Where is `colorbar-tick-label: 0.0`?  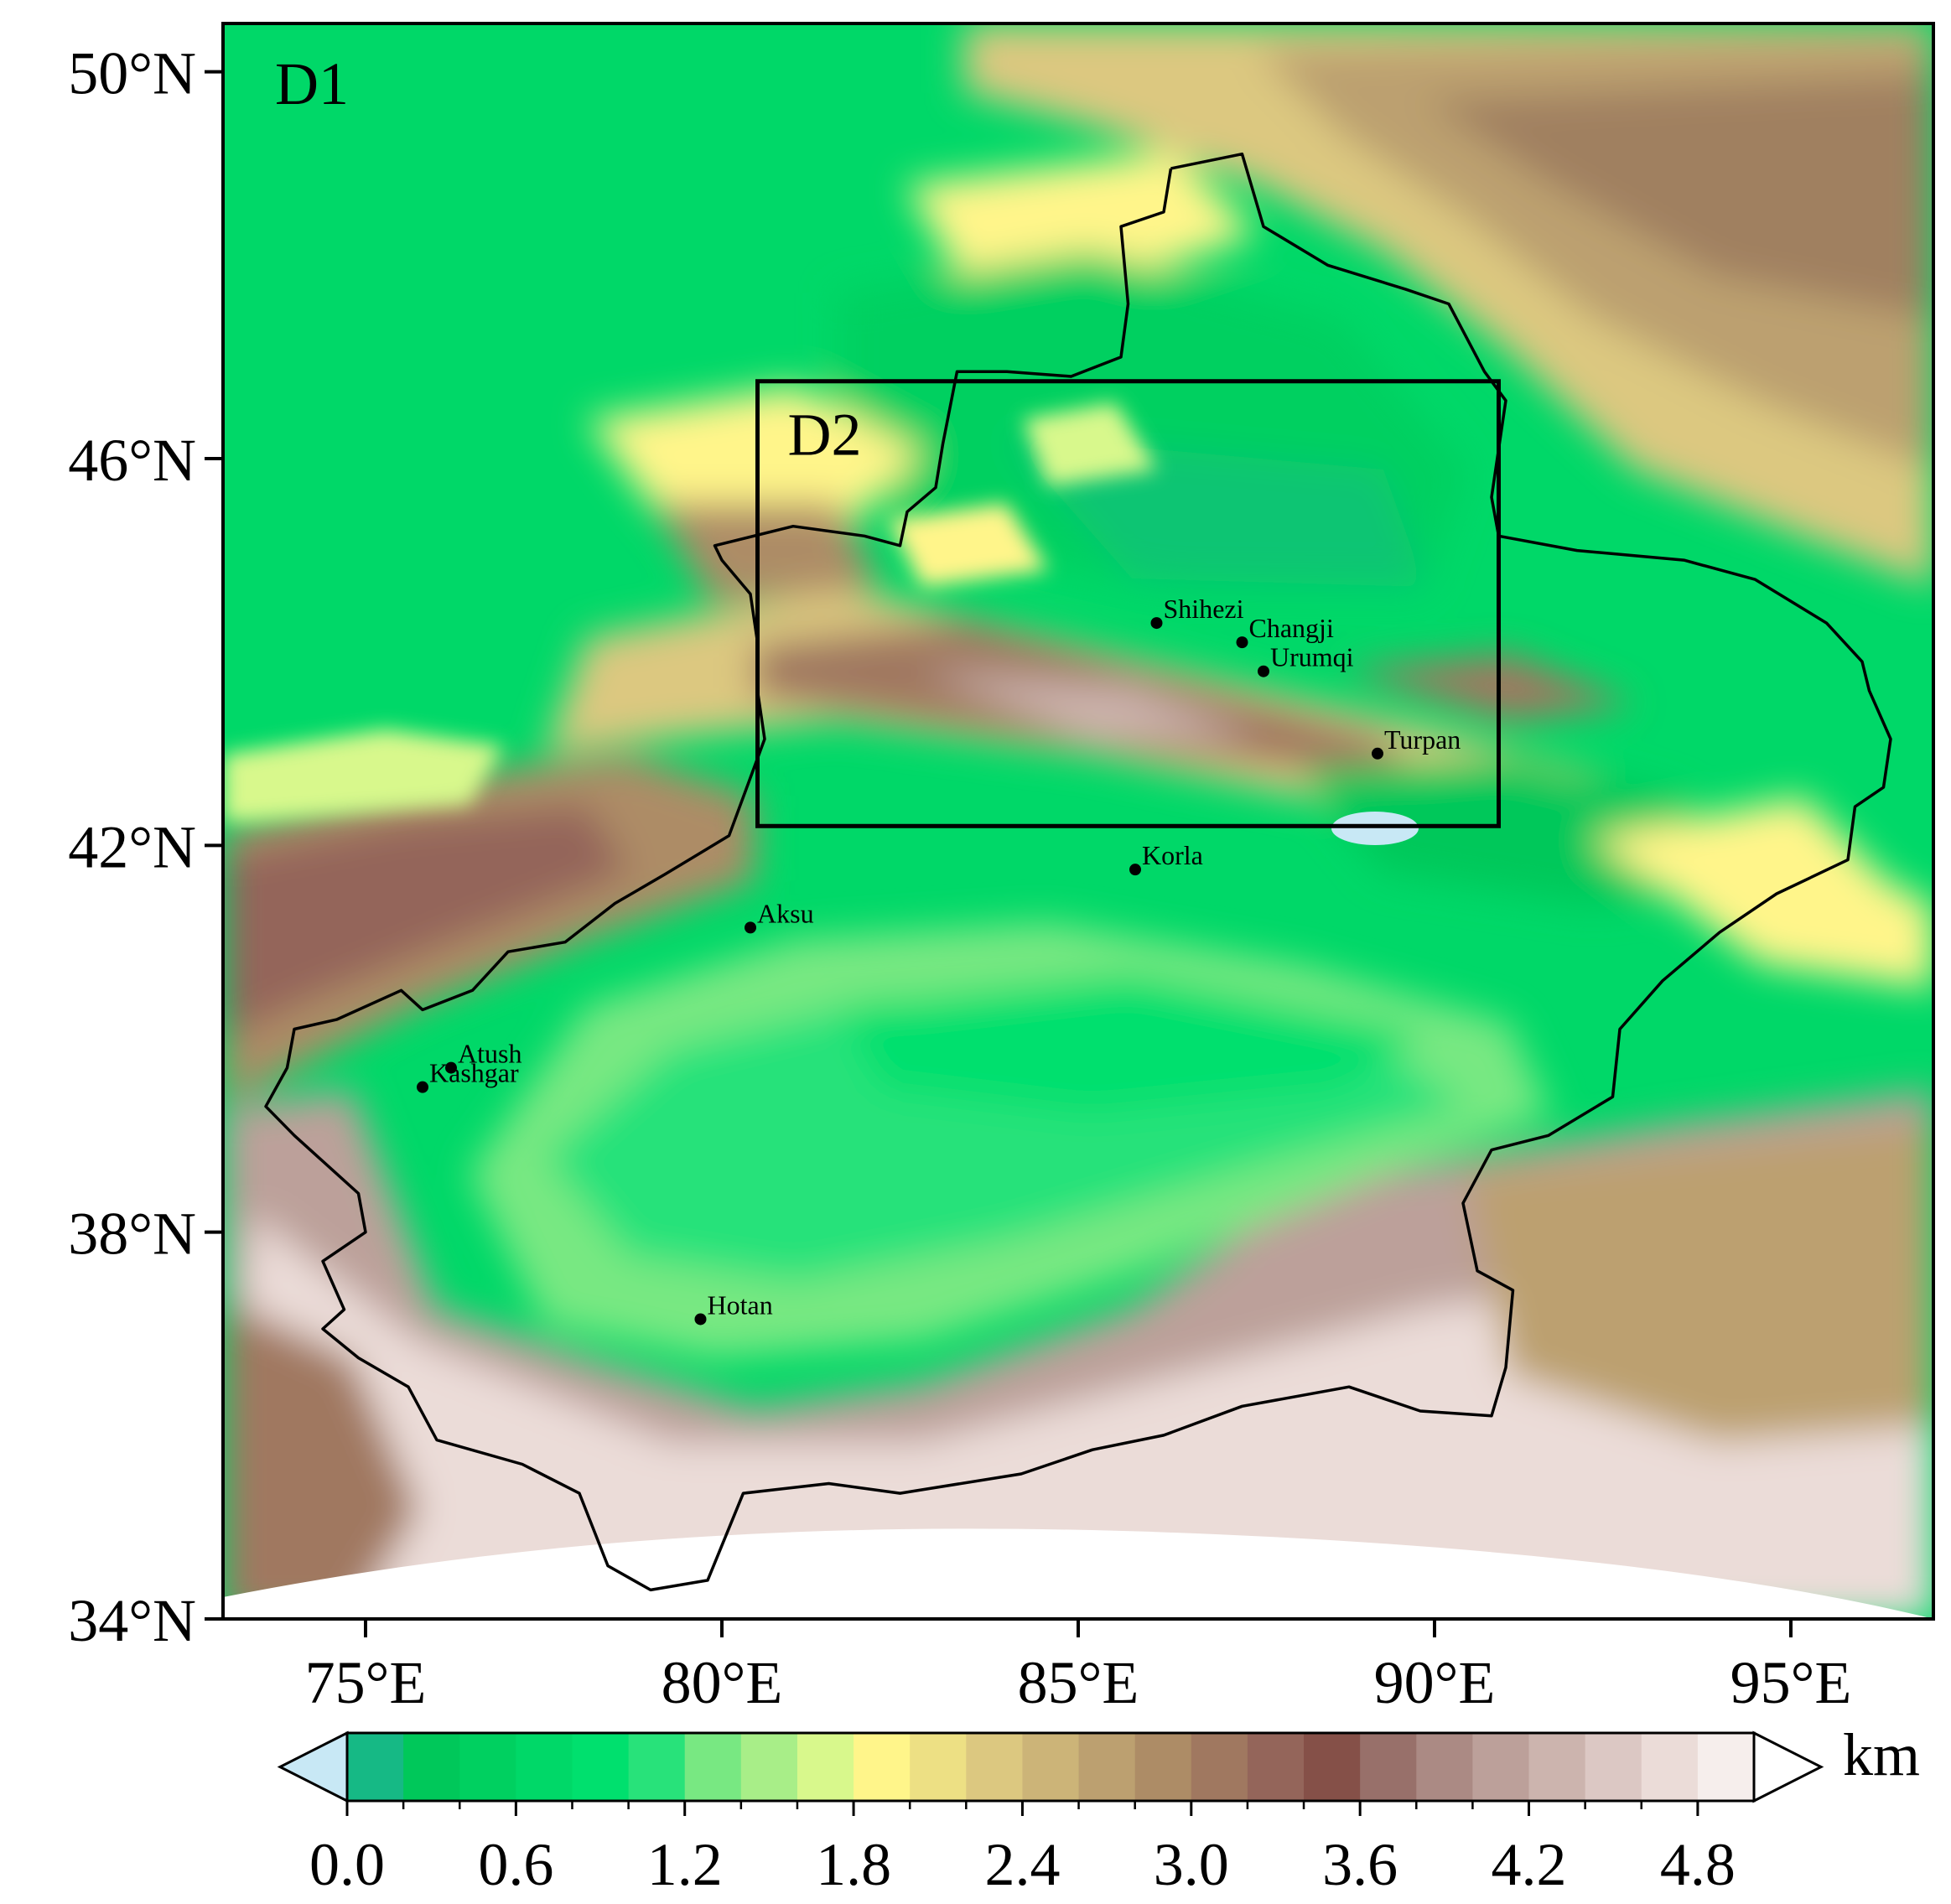 colorbar-tick-label: 0.0 is located at coordinates (347, 1864).